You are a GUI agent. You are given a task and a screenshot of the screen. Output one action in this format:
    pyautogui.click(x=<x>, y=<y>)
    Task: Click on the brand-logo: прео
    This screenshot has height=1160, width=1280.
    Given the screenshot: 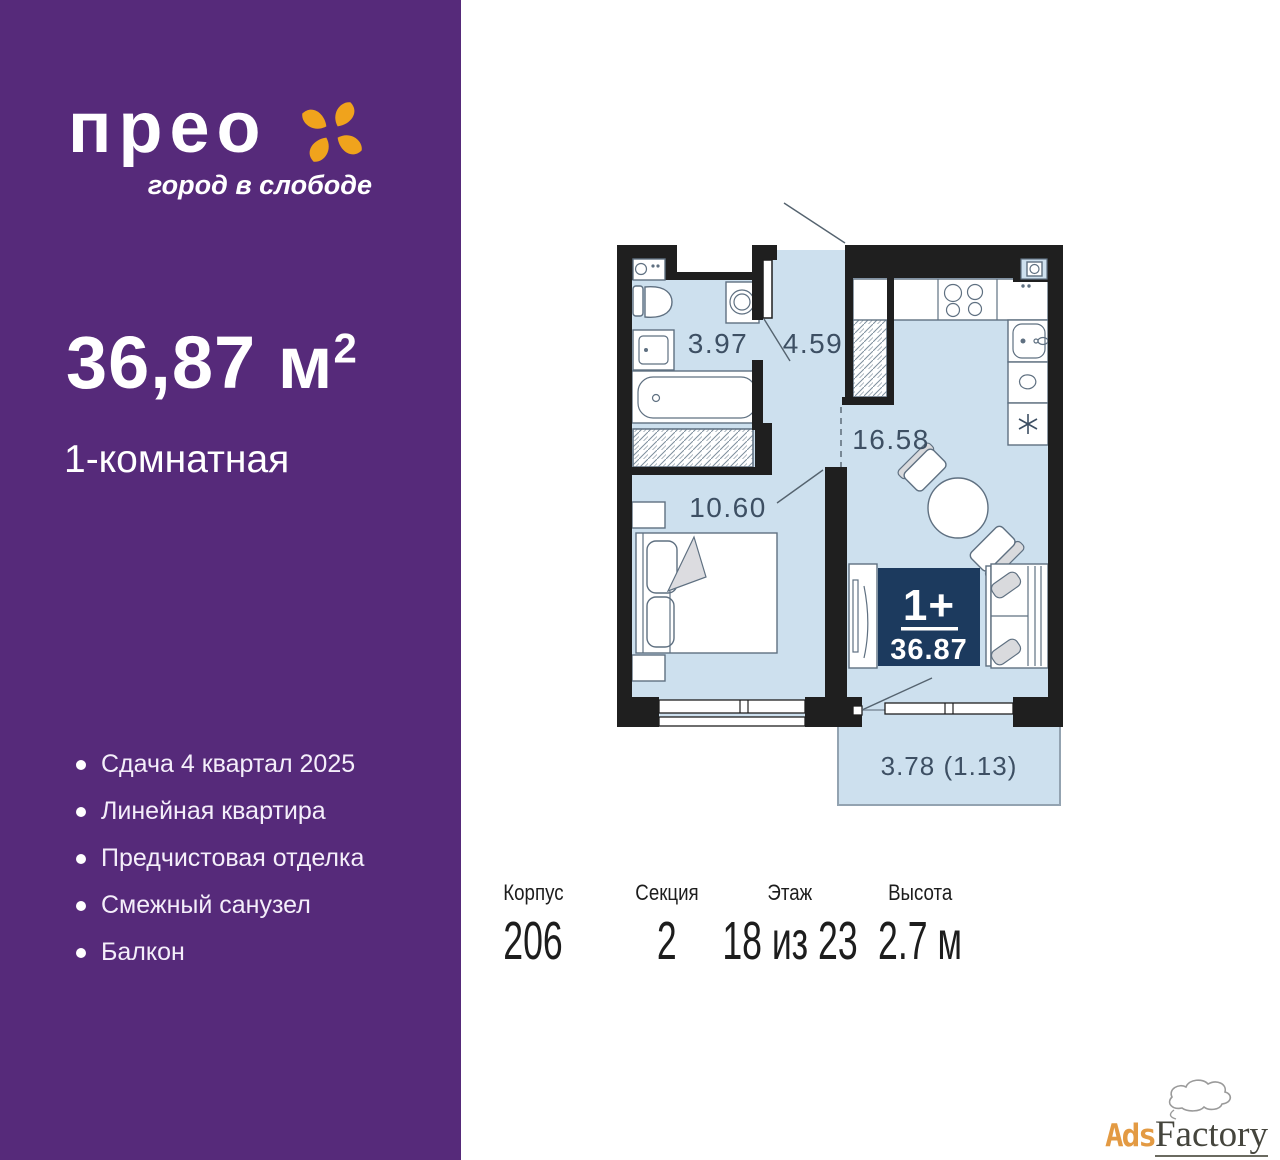 What is the action you would take?
    pyautogui.click(x=168, y=128)
    